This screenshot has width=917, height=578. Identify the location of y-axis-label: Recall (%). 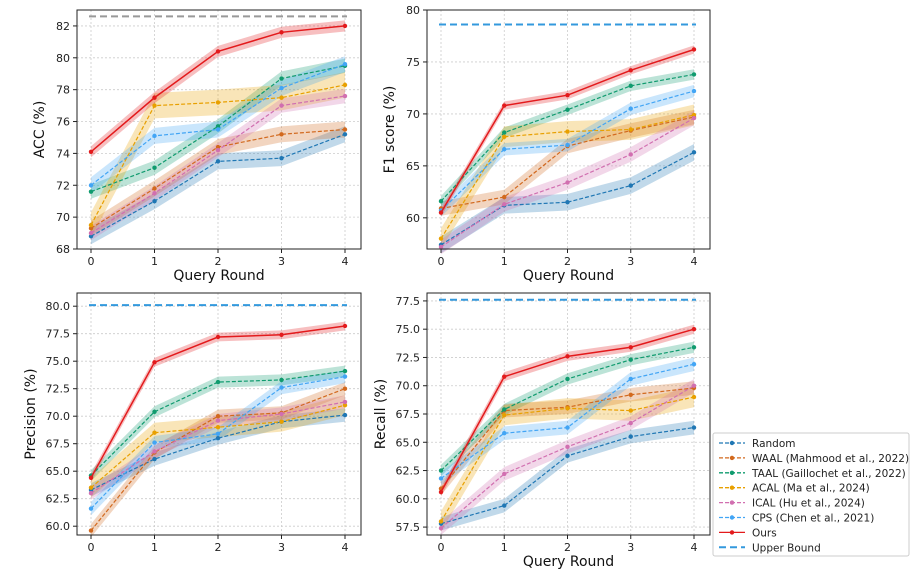
(381, 414).